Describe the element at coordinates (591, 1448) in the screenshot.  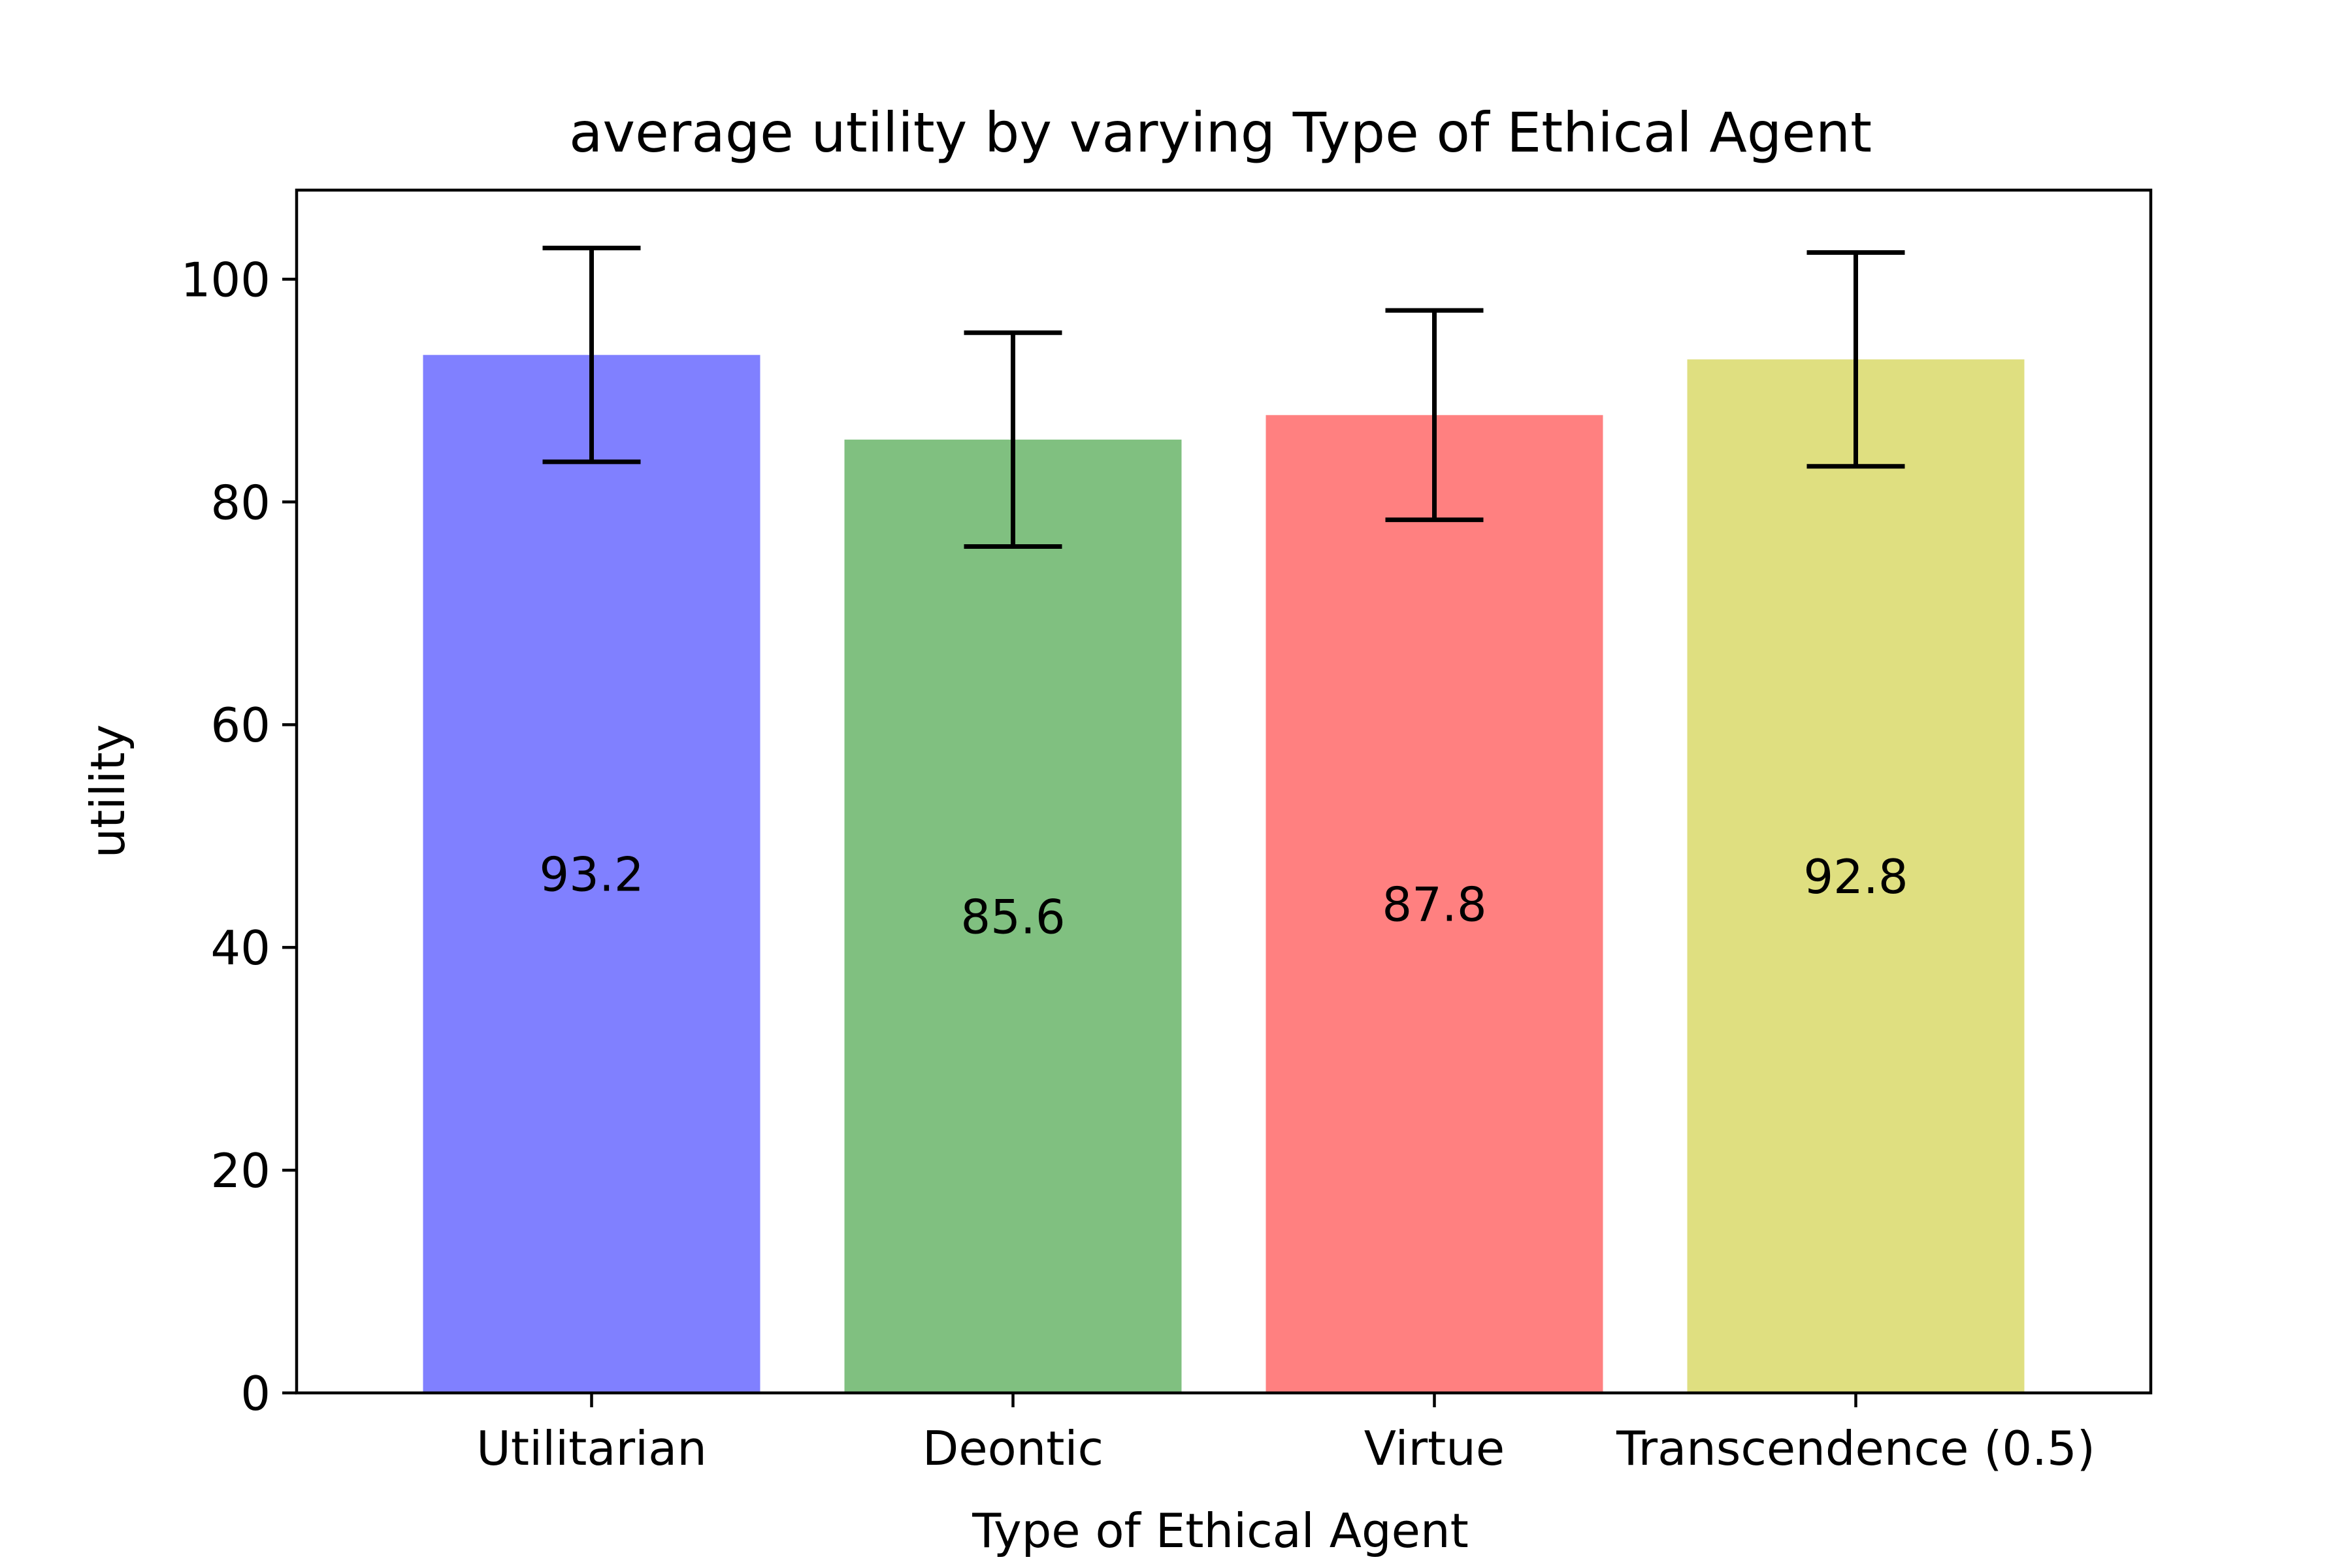
I see `x-tick-label: Utilitarian` at that location.